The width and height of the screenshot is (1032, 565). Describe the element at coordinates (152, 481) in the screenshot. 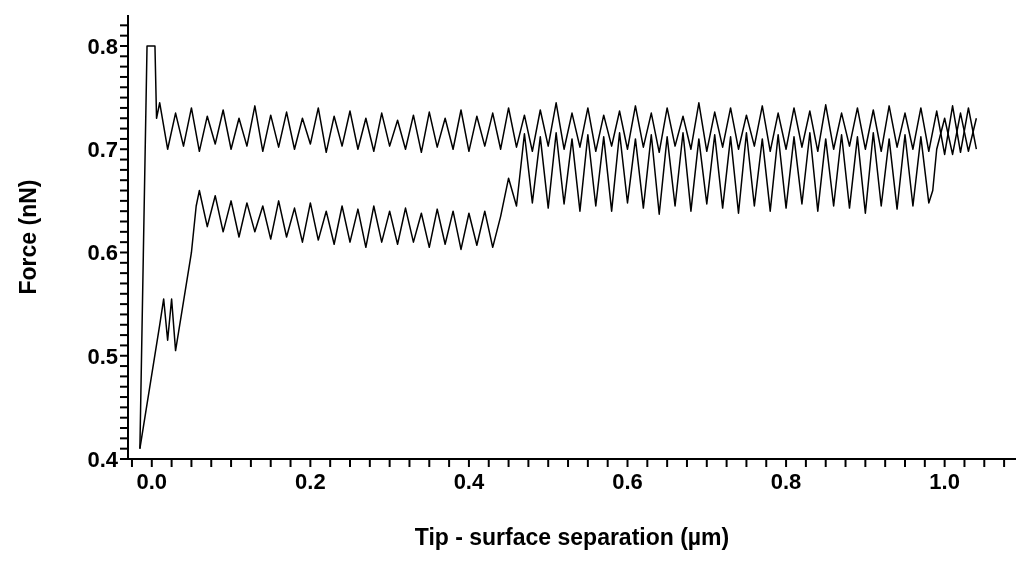

I see `x-tick-label: 0.0` at that location.